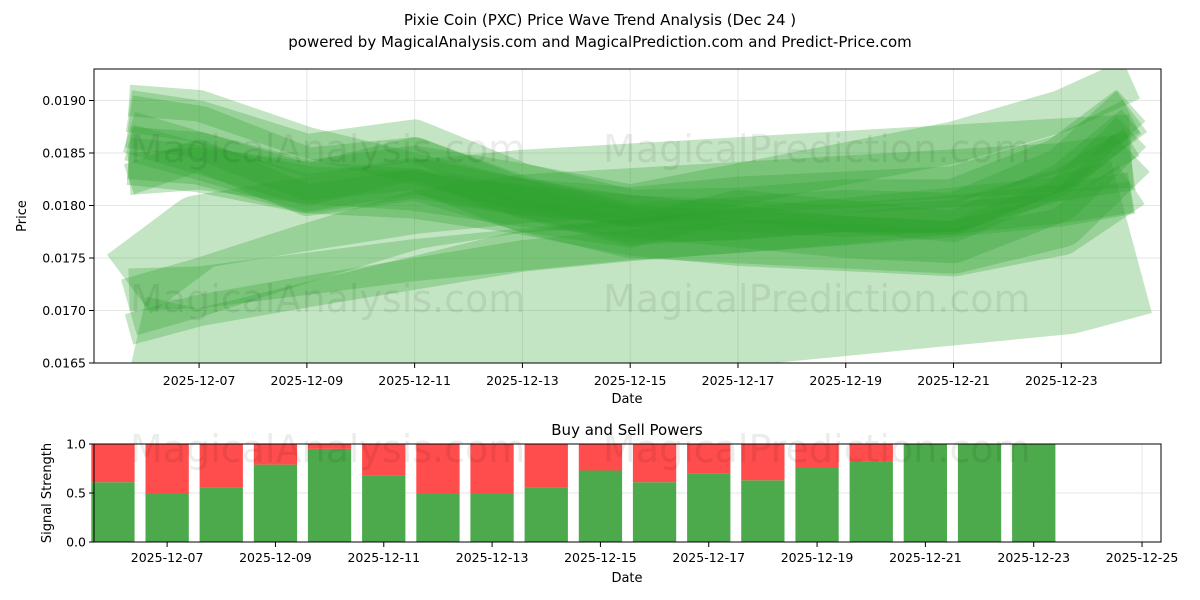  What do you see at coordinates (64, 153) in the screenshot?
I see `y-tick-label: 0.0185` at bounding box center [64, 153].